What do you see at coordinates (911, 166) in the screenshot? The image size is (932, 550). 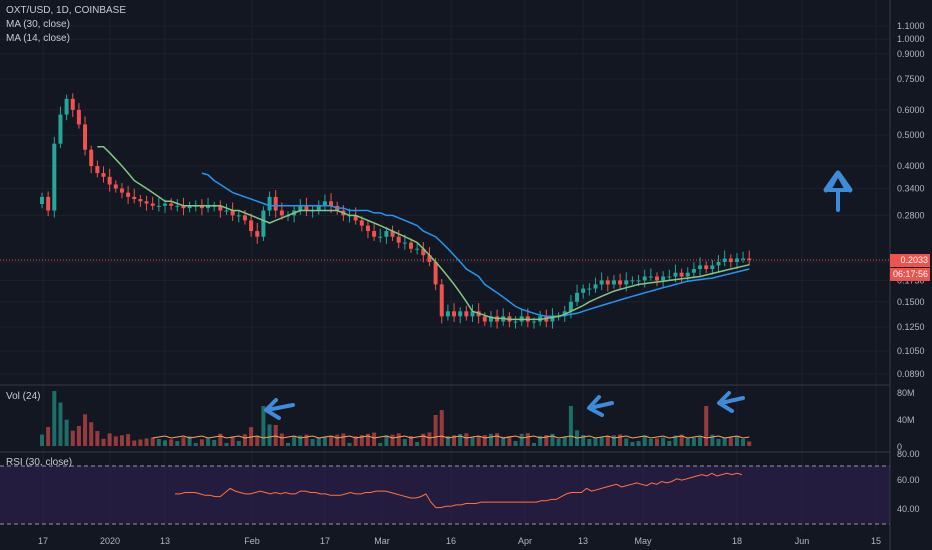 I see `price-tick-label: 0.4000` at bounding box center [911, 166].